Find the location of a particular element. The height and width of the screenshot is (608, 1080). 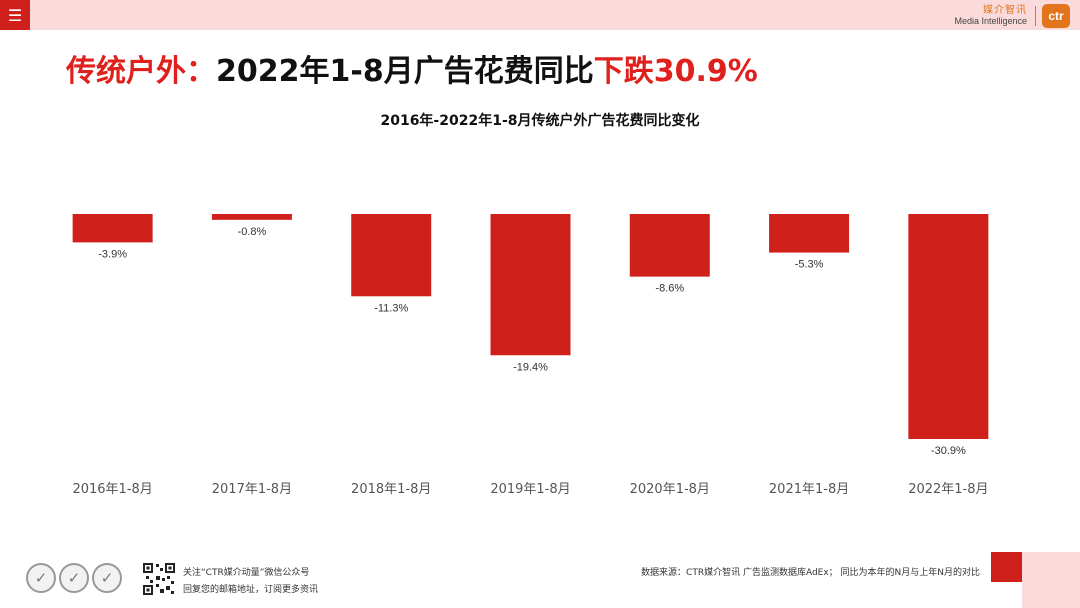

corner-decoration-pink is located at coordinates (1051, 580).